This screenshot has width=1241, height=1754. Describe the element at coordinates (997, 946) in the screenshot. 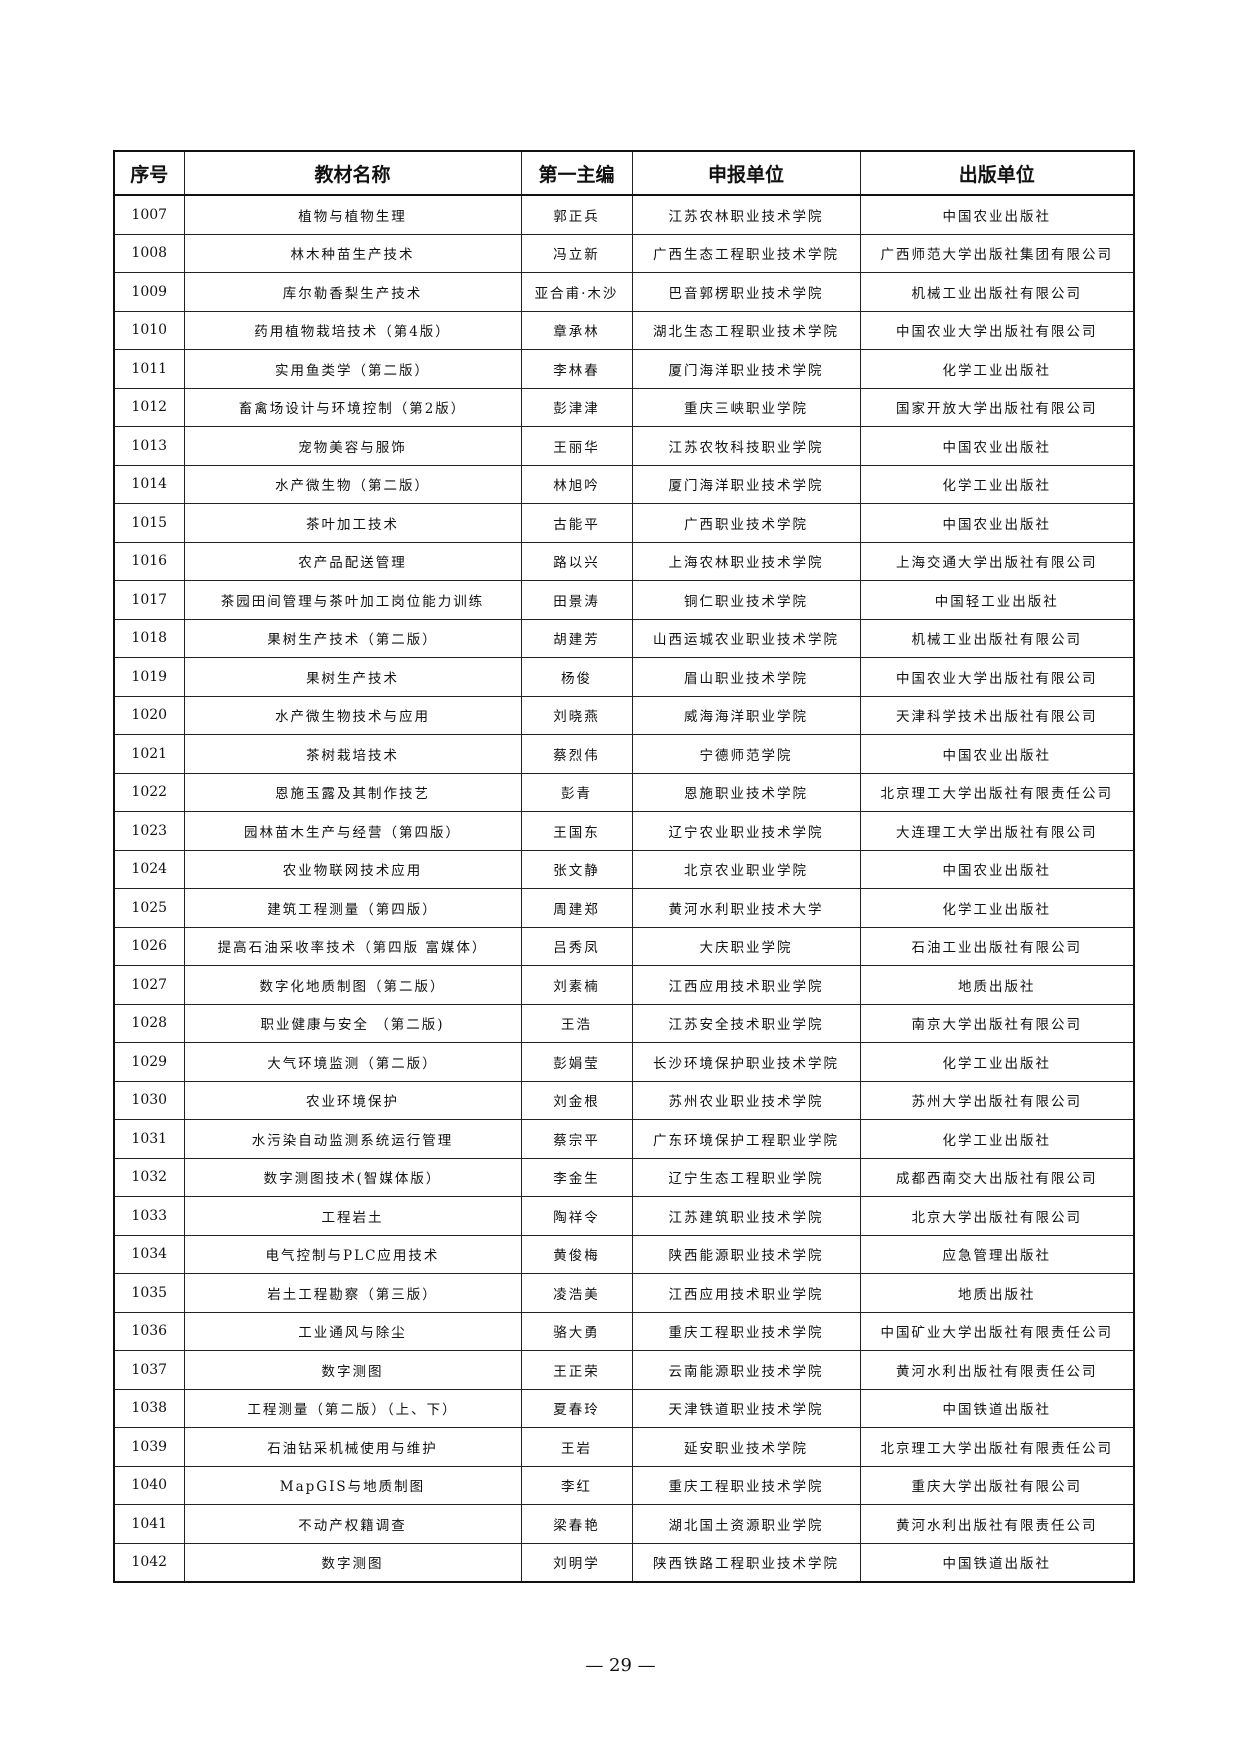

I see `cell-publisher: 石油工业出版社有限公司` at that location.